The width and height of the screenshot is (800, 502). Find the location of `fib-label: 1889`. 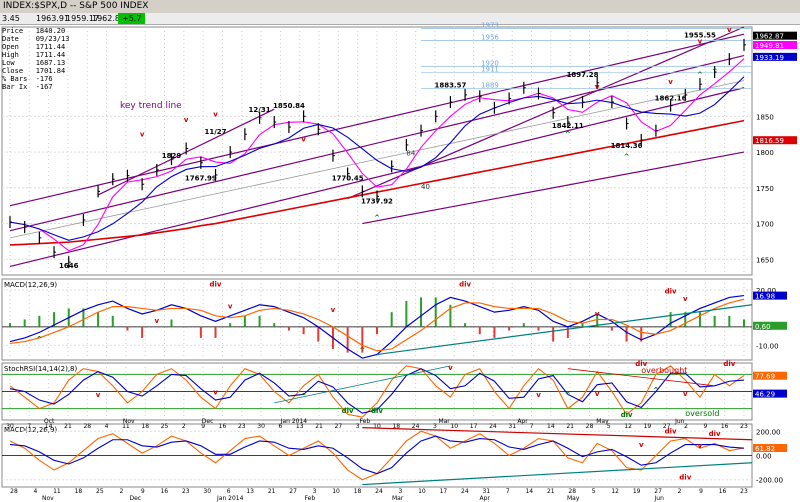

fib-label: 1889 is located at coordinates (490, 85).